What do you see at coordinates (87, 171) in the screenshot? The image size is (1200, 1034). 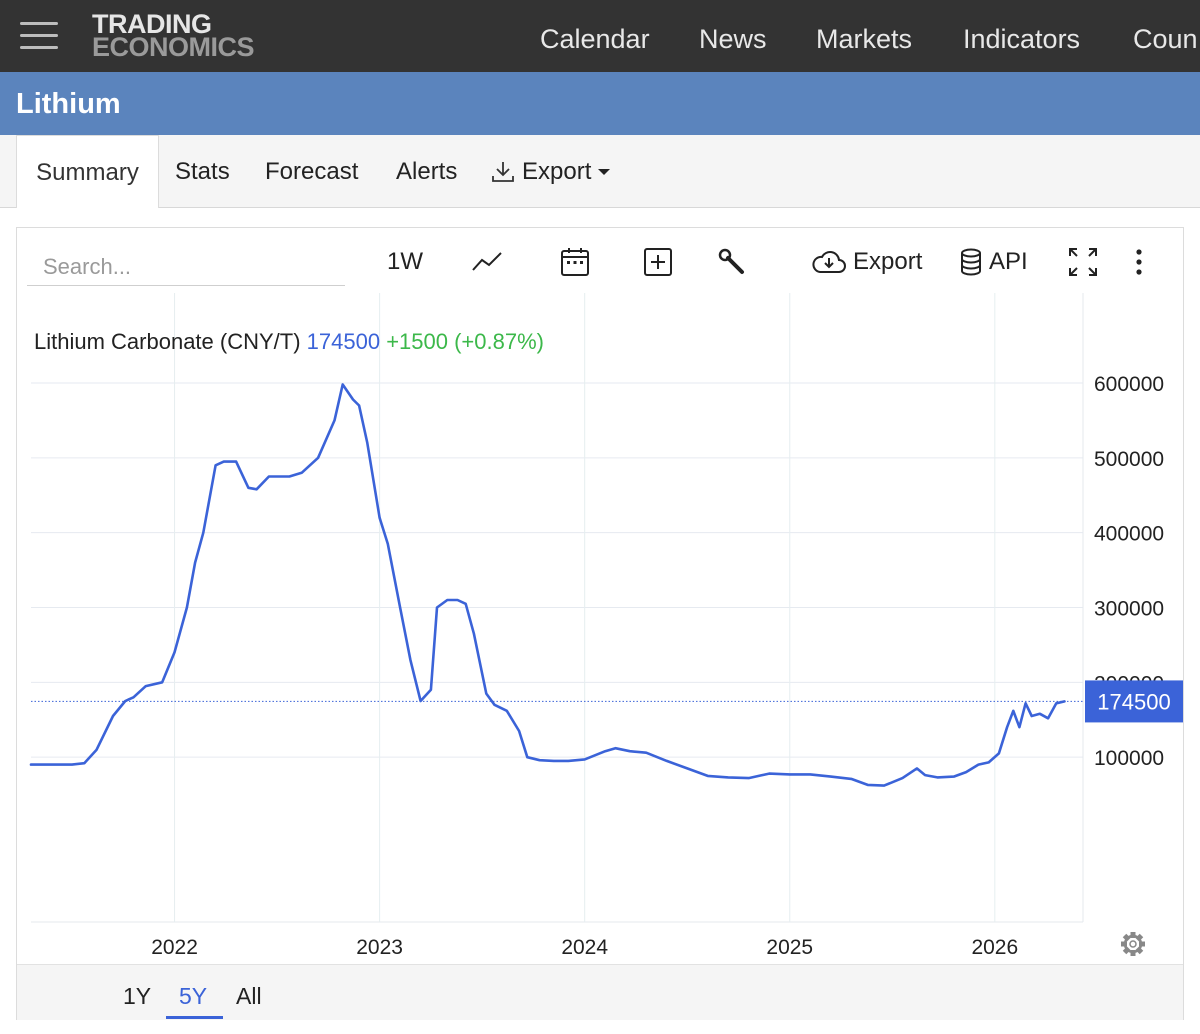 I see `tab-summary: Summary` at bounding box center [87, 171].